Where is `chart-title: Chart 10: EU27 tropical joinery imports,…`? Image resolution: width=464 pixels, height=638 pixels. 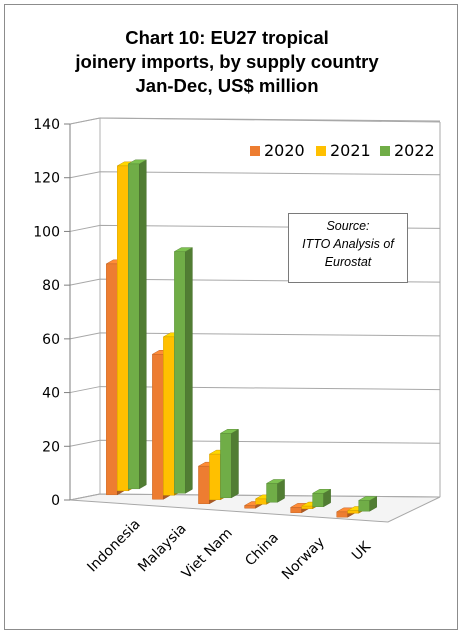 chart-title: Chart 10: EU27 tropical joinery imports,… is located at coordinates (227, 62).